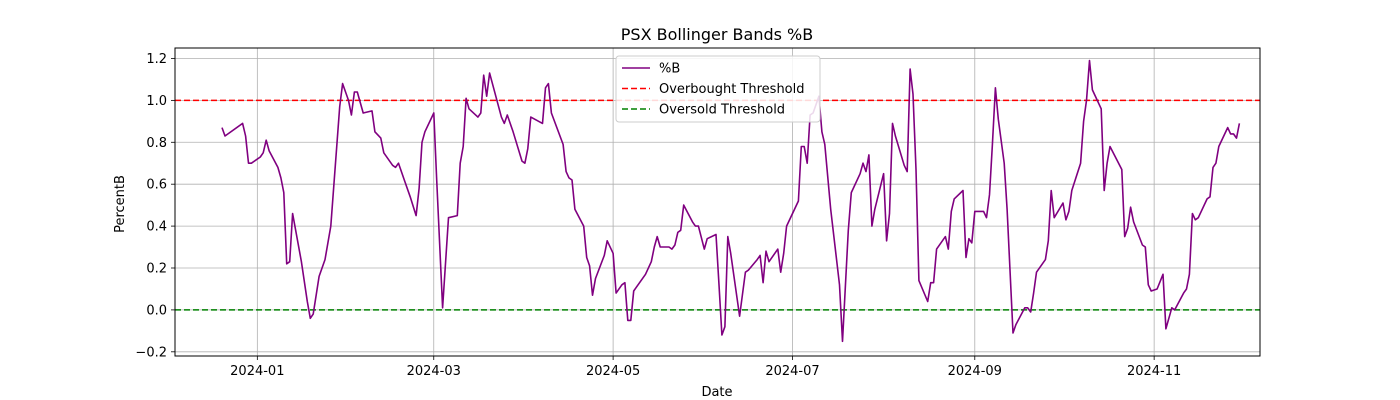 The height and width of the screenshot is (400, 1400). What do you see at coordinates (716, 392) in the screenshot?
I see `x-axis-label: Date` at bounding box center [716, 392].